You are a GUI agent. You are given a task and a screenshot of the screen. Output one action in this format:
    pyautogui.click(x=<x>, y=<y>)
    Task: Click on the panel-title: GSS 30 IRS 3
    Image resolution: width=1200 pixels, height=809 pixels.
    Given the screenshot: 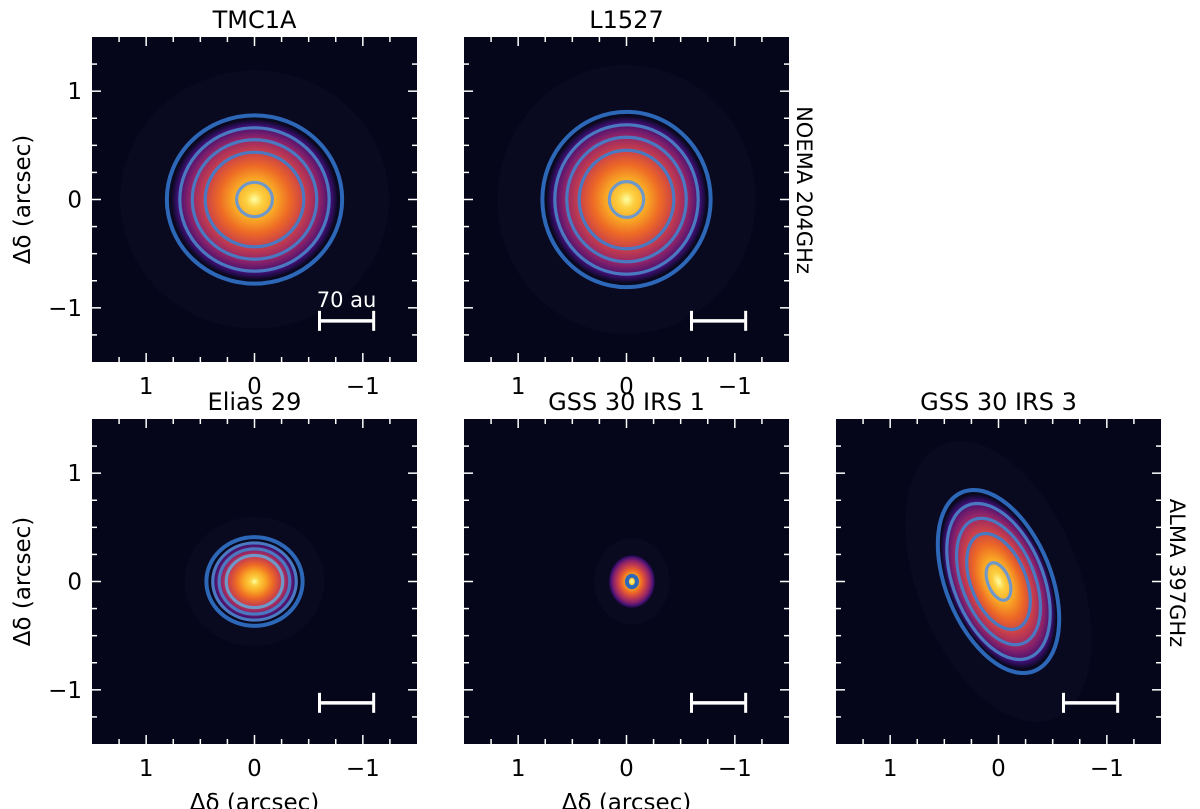 What is the action you would take?
    pyautogui.click(x=998, y=402)
    